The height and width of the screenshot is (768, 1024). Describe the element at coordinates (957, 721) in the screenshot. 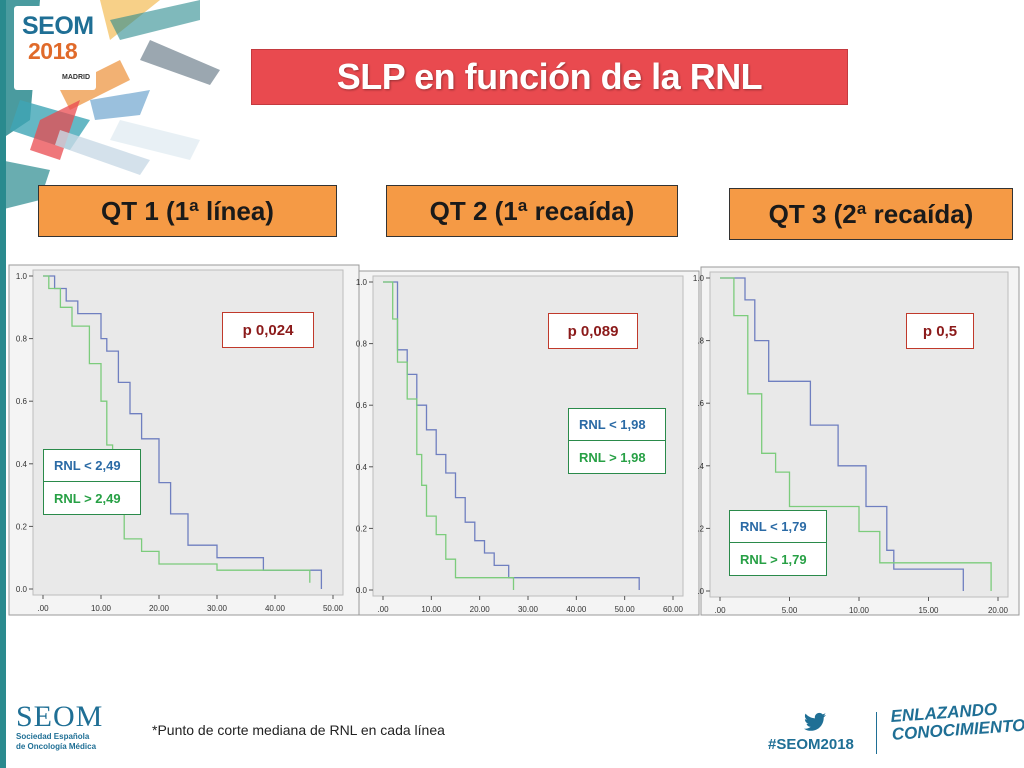

I see `slogan: ENLAZANDO CONOCIMIENTO` at that location.